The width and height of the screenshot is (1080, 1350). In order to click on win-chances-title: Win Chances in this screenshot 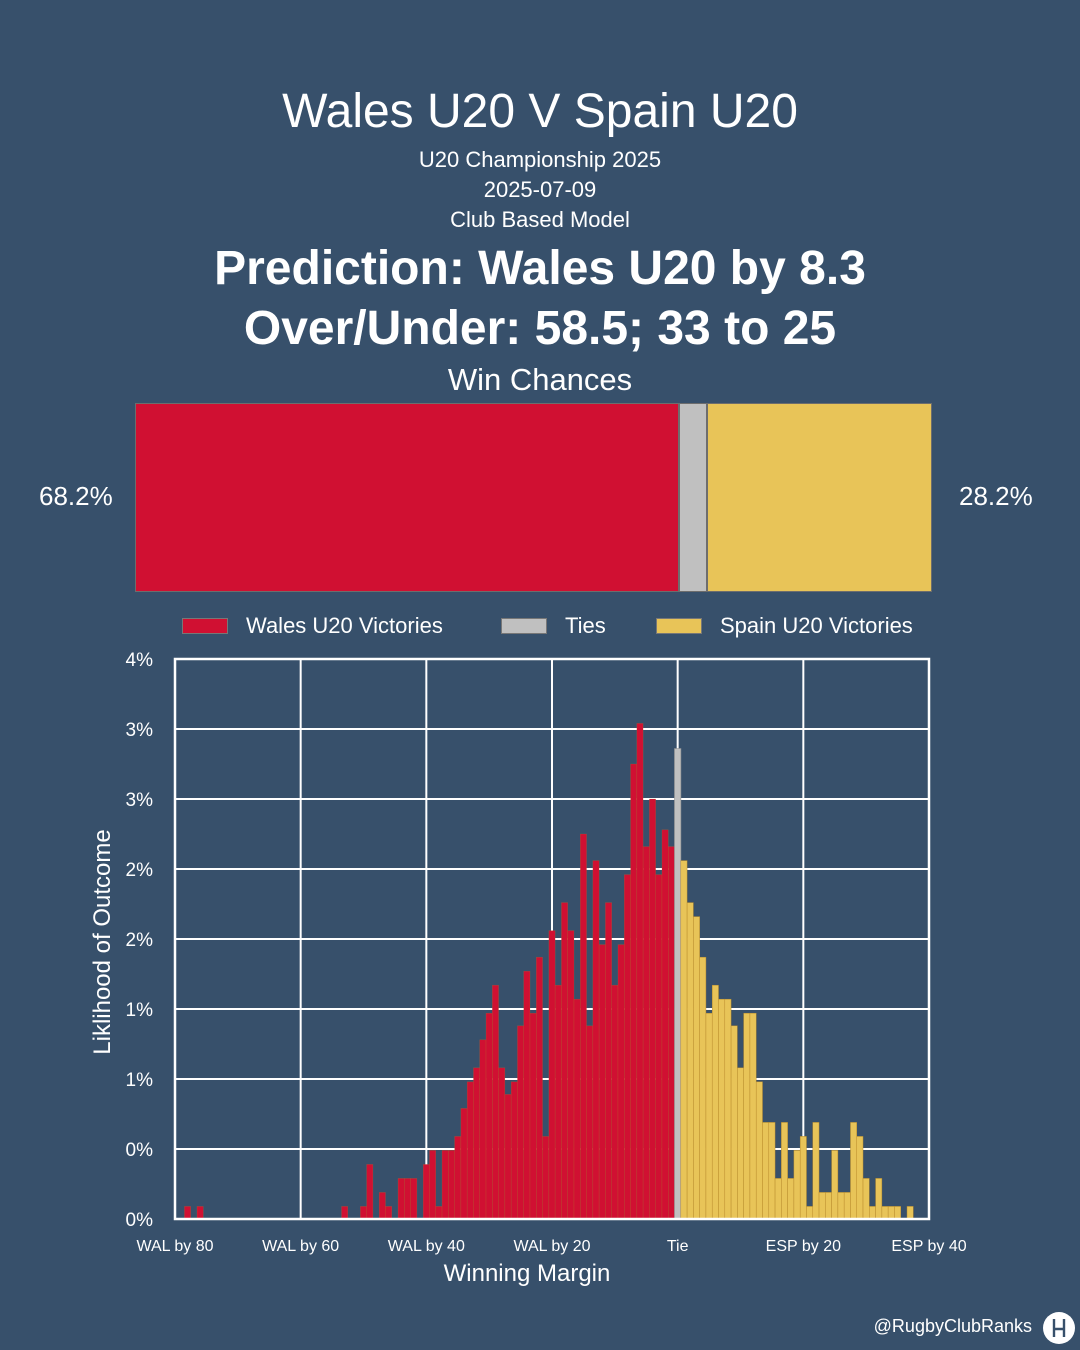, I will do `click(540, 379)`.